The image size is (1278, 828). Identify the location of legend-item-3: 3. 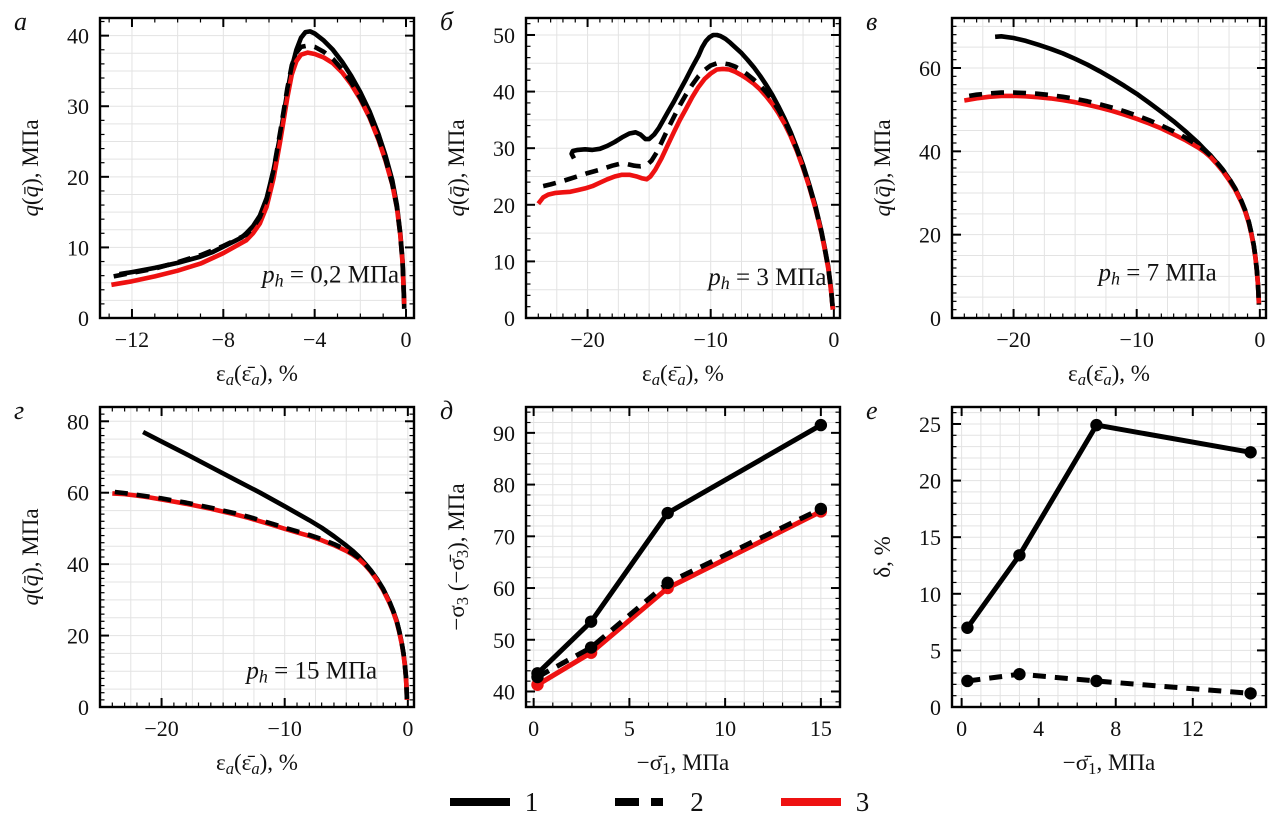
(825, 802).